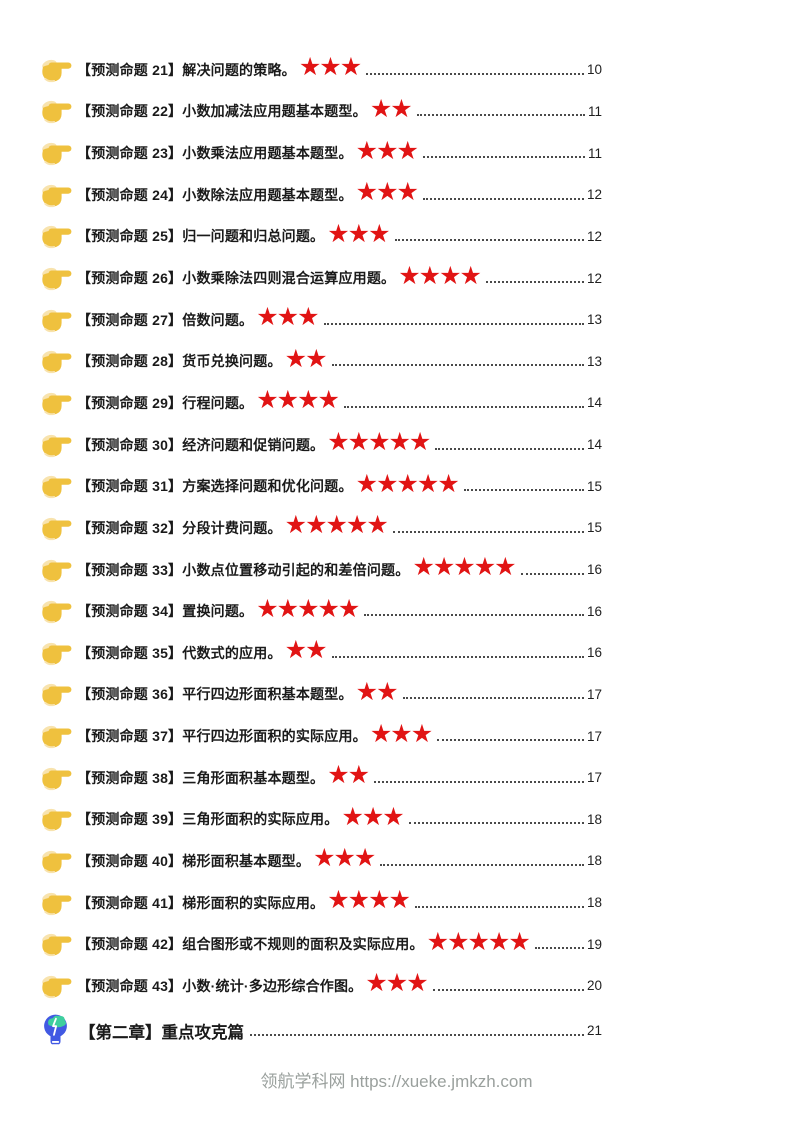  What do you see at coordinates (594, 736) in the screenshot?
I see `toc-entry-page-number: 17` at bounding box center [594, 736].